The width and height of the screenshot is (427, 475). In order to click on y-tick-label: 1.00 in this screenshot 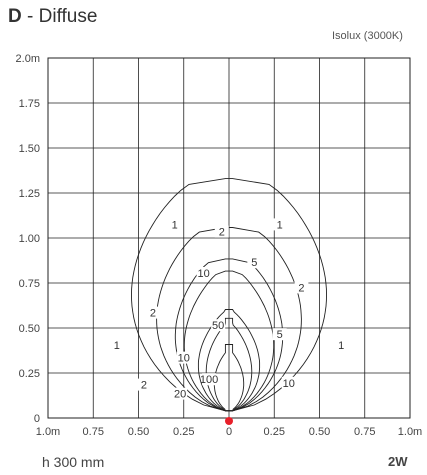, I will do `click(29, 239)`.